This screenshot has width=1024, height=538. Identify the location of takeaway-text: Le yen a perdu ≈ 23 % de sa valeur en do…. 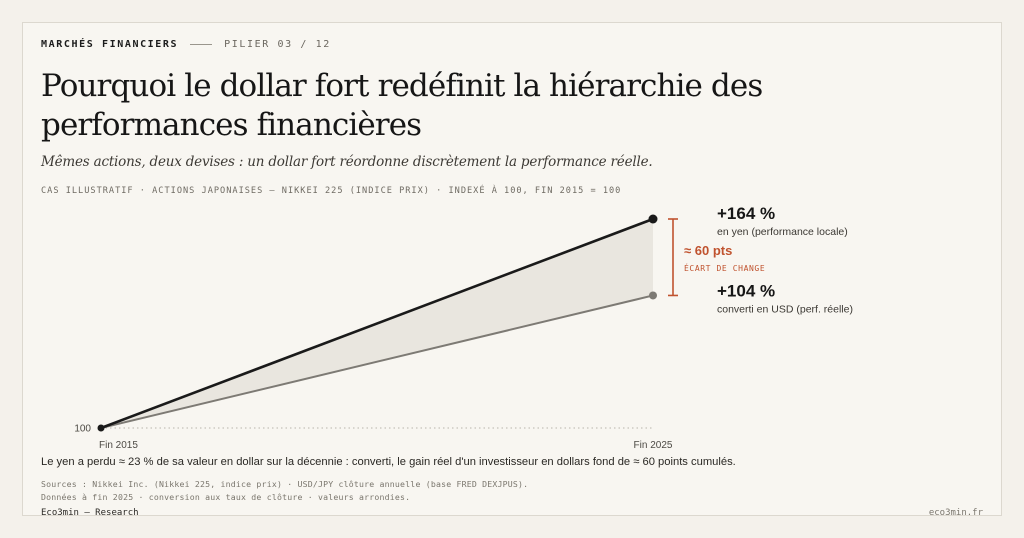
(388, 462).